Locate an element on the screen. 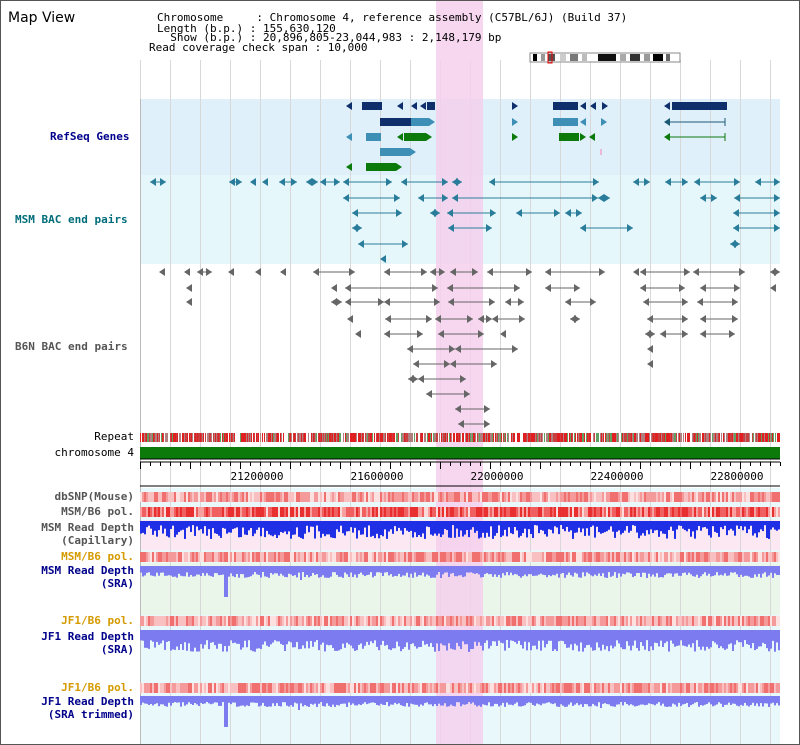 This screenshot has width=800, height=745. refseq-genes-label: RefSeq Genes is located at coordinates (90, 136).